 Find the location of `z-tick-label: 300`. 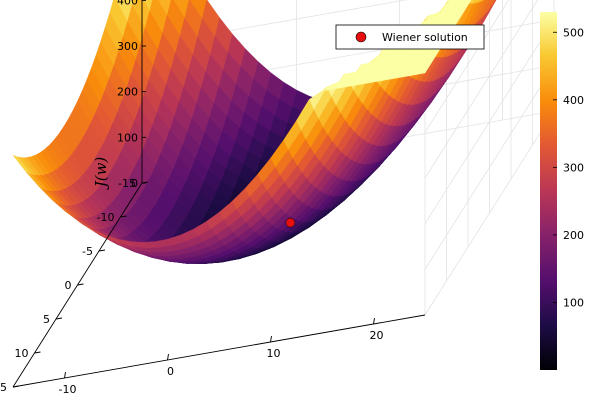

z-tick-label: 300 is located at coordinates (127, 46).